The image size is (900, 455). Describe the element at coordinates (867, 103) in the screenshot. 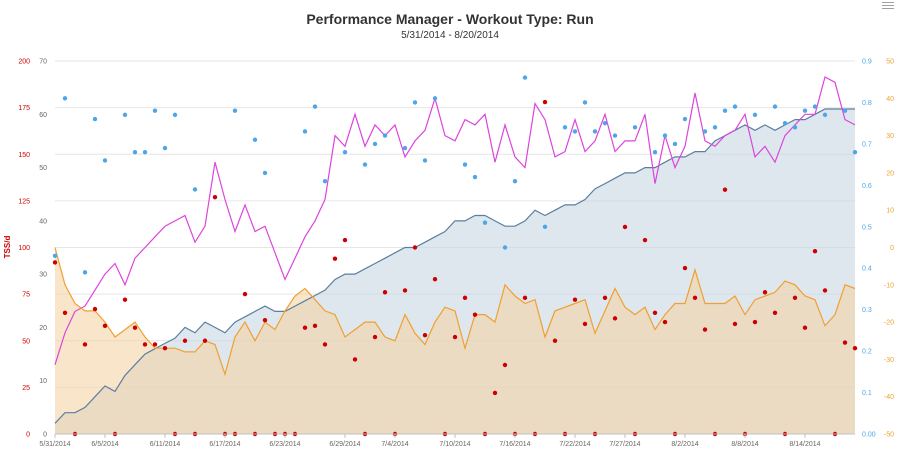

I see `y-tick-label-if: 0.8` at that location.